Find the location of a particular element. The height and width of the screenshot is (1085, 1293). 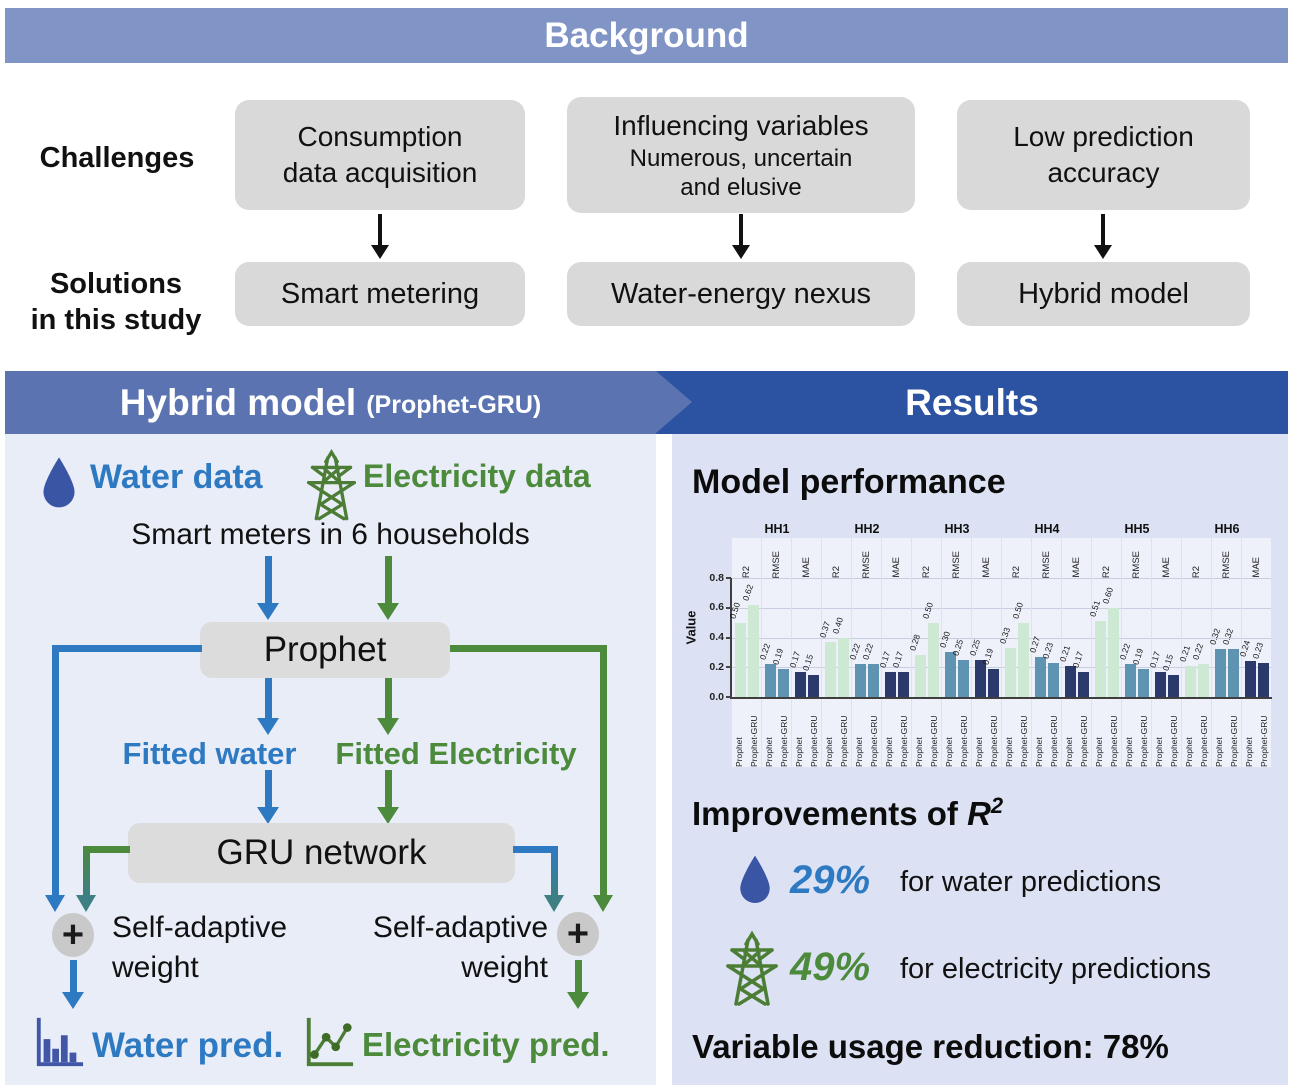

chart-group-label: HH6 is located at coordinates (1227, 529).